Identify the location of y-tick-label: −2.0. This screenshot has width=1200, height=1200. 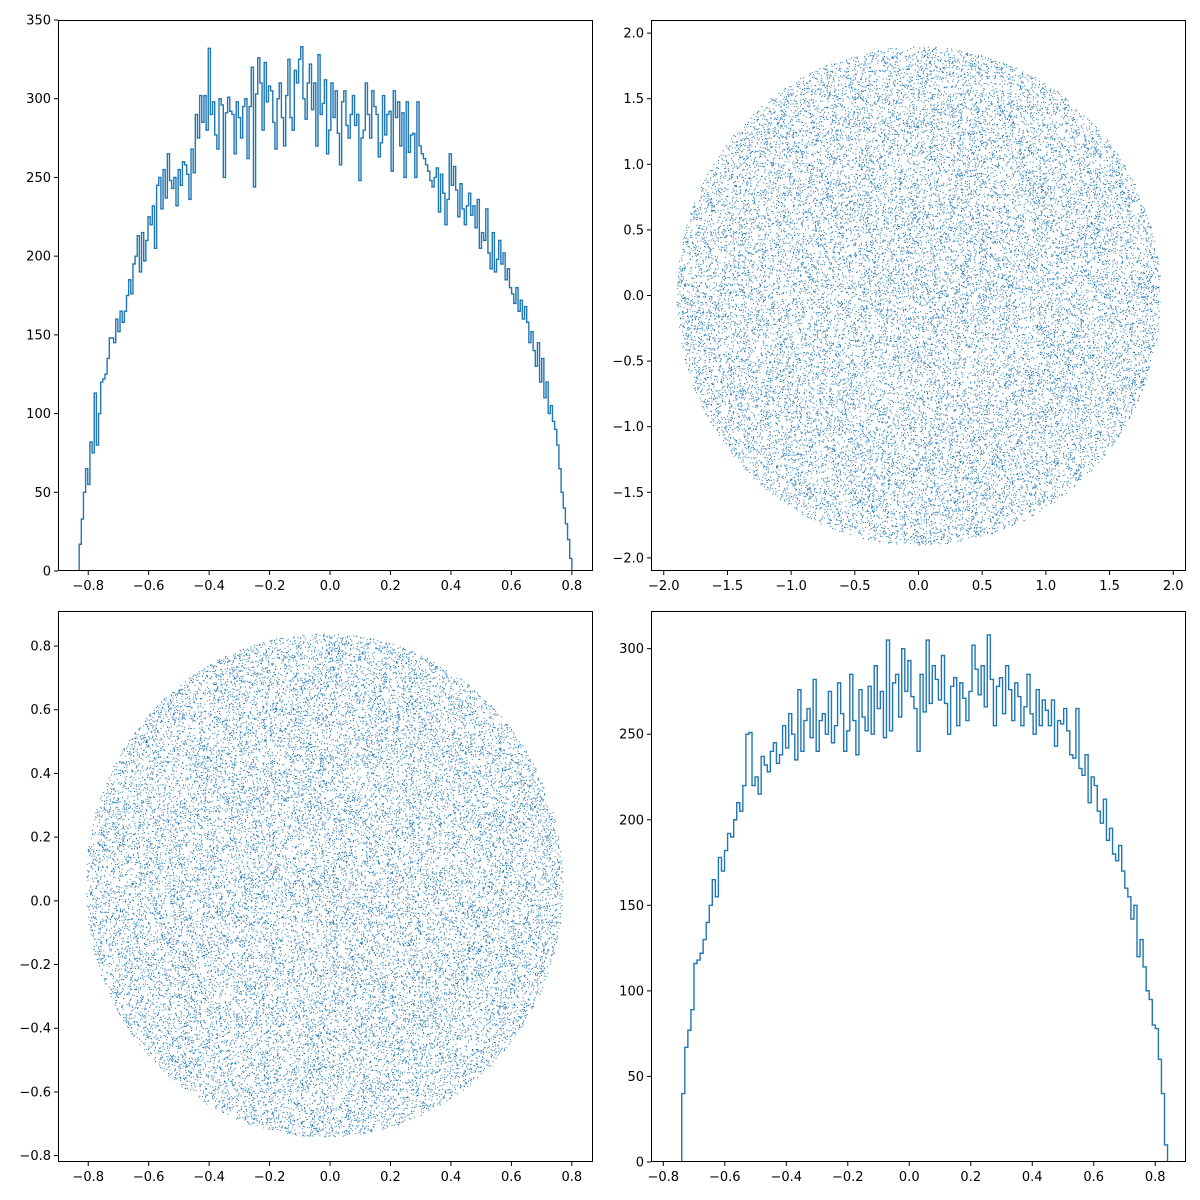
(628, 558).